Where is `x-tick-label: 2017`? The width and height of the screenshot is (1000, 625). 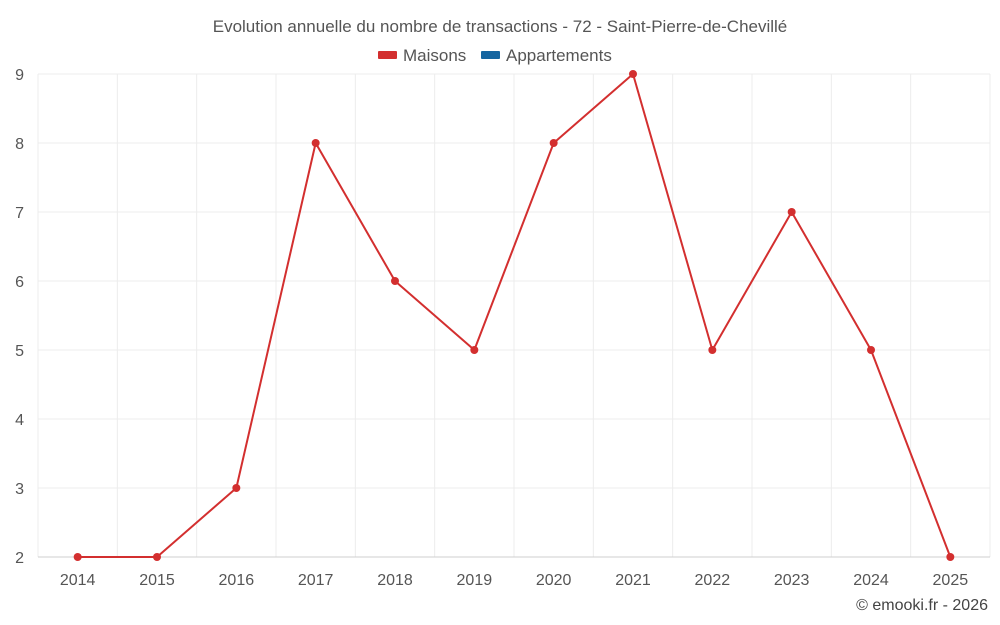
x-tick-label: 2017 is located at coordinates (316, 580).